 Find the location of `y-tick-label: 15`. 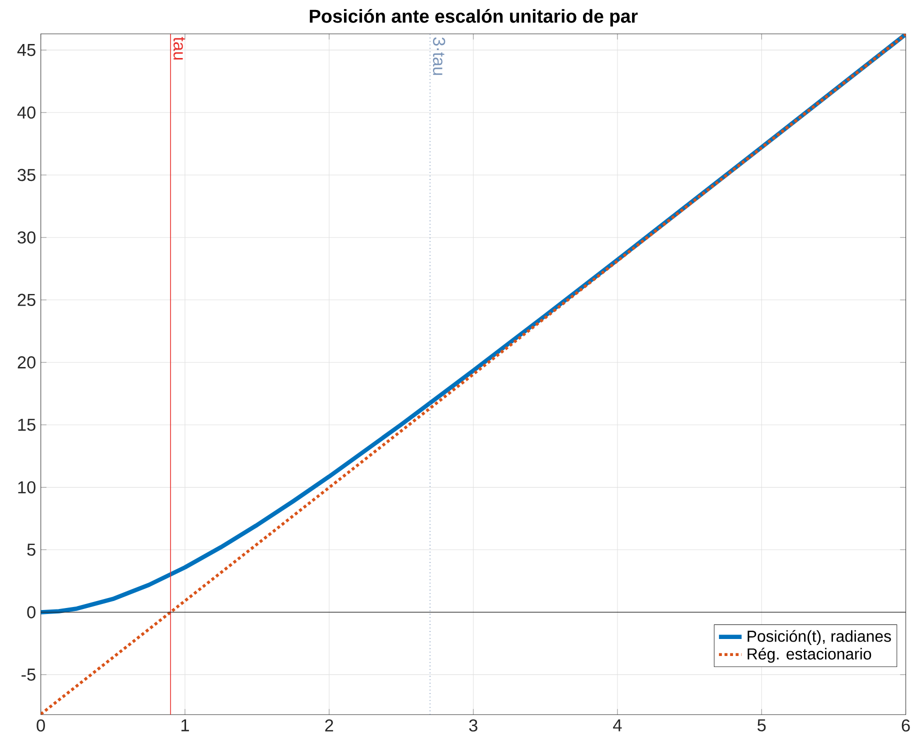

y-tick-label: 15 is located at coordinates (27, 425).